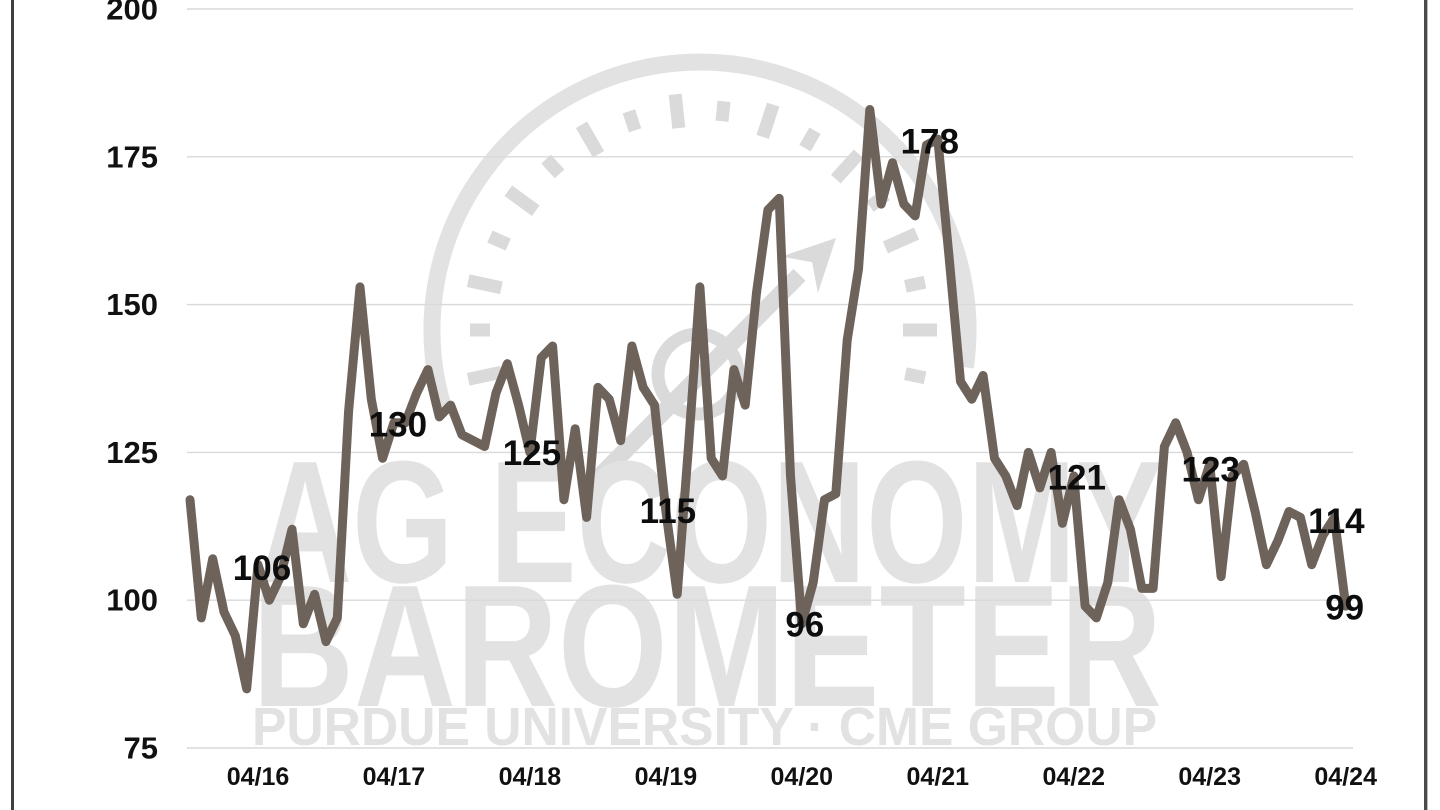 The image size is (1440, 810). Describe the element at coordinates (1344, 608) in the screenshot. I see `data-label-99: 99` at that location.